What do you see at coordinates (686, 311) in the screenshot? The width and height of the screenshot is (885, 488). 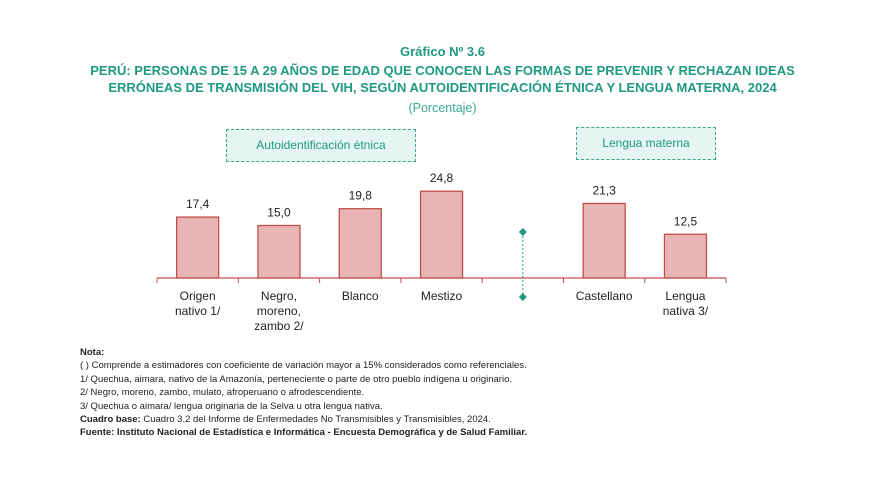 I see `category-label: nativa 3/` at bounding box center [686, 311].